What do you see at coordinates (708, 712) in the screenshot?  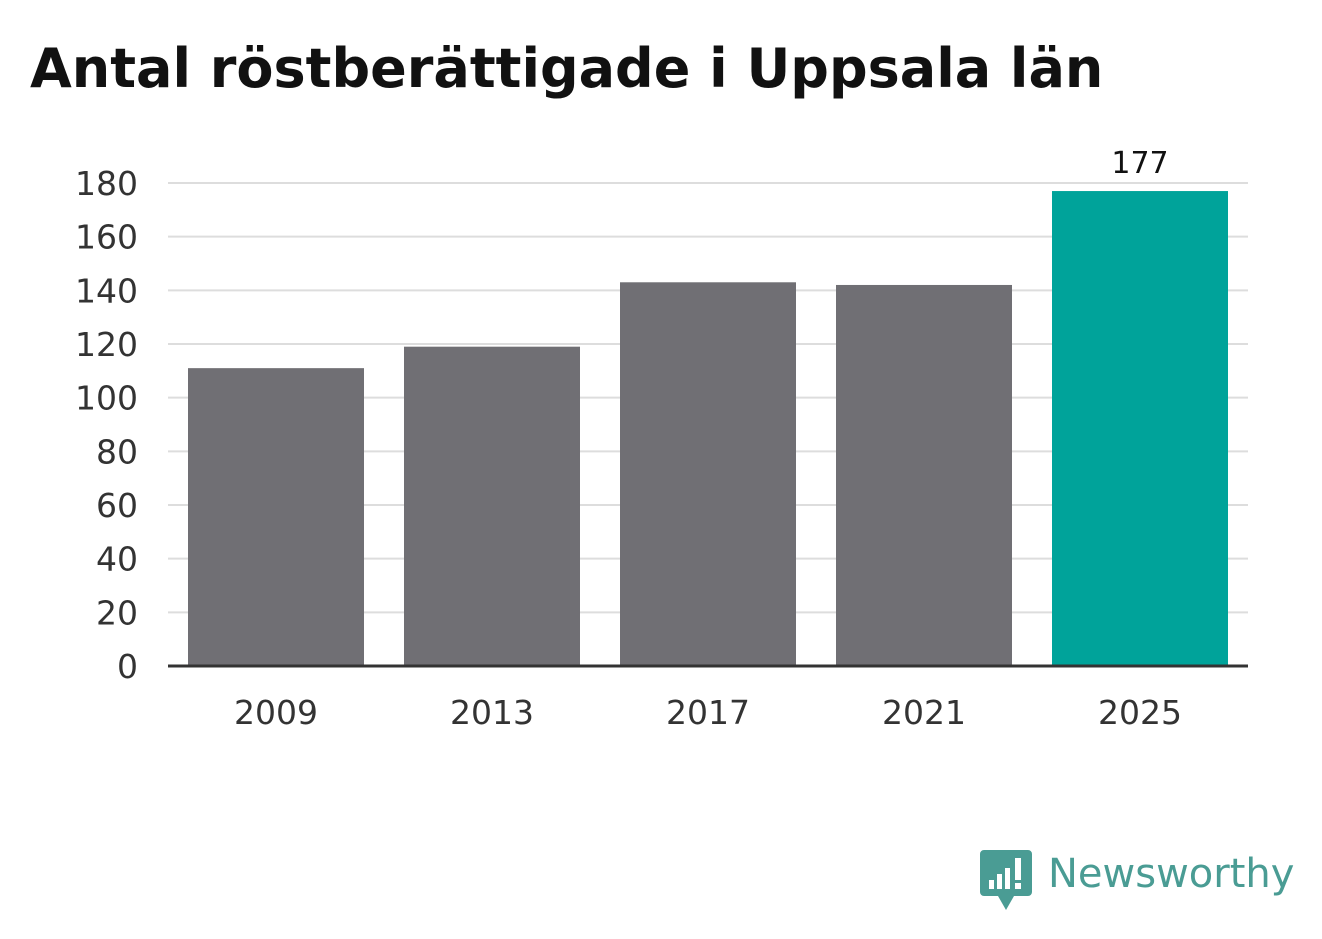 I see `x-tick-label: 2017` at bounding box center [708, 712].